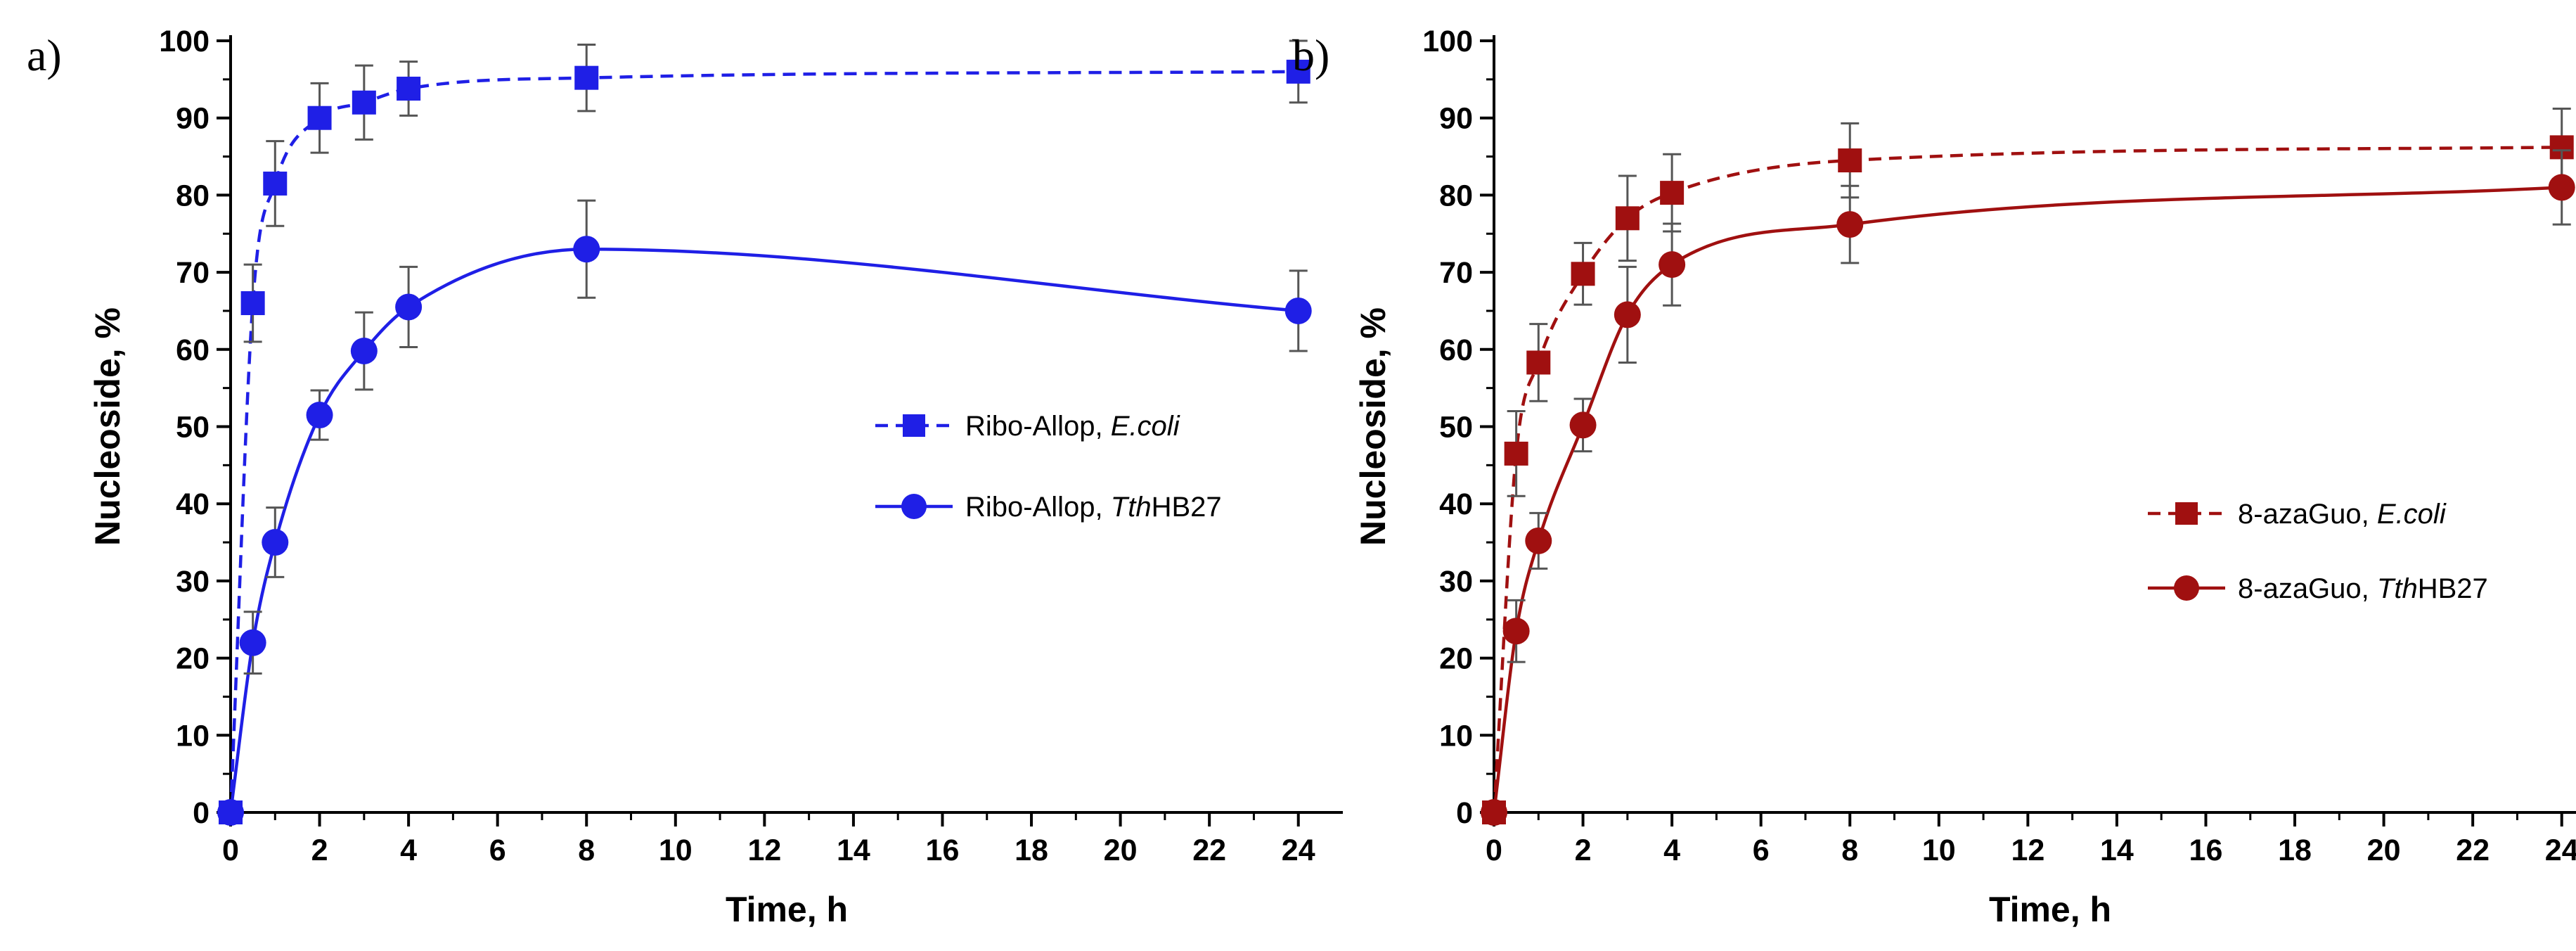 This screenshot has width=2576, height=951. What do you see at coordinates (184, 41) in the screenshot?
I see `y-tick-label: 100` at bounding box center [184, 41].